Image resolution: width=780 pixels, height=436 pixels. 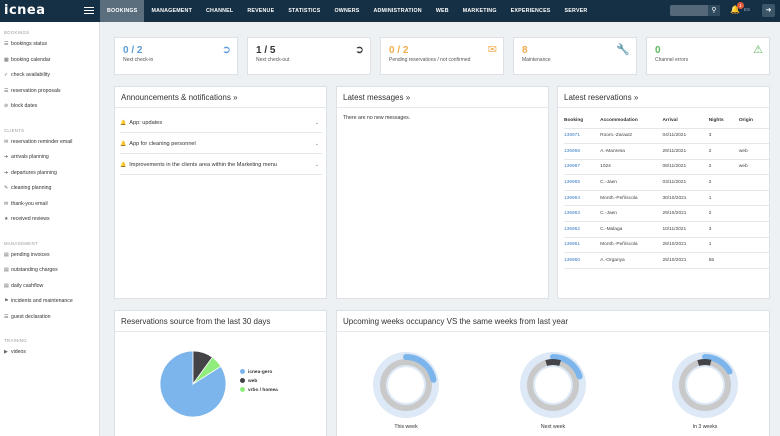 What do you see at coordinates (631, 260) in the screenshot?
I see `table-cell: A.-Organya` at bounding box center [631, 260].